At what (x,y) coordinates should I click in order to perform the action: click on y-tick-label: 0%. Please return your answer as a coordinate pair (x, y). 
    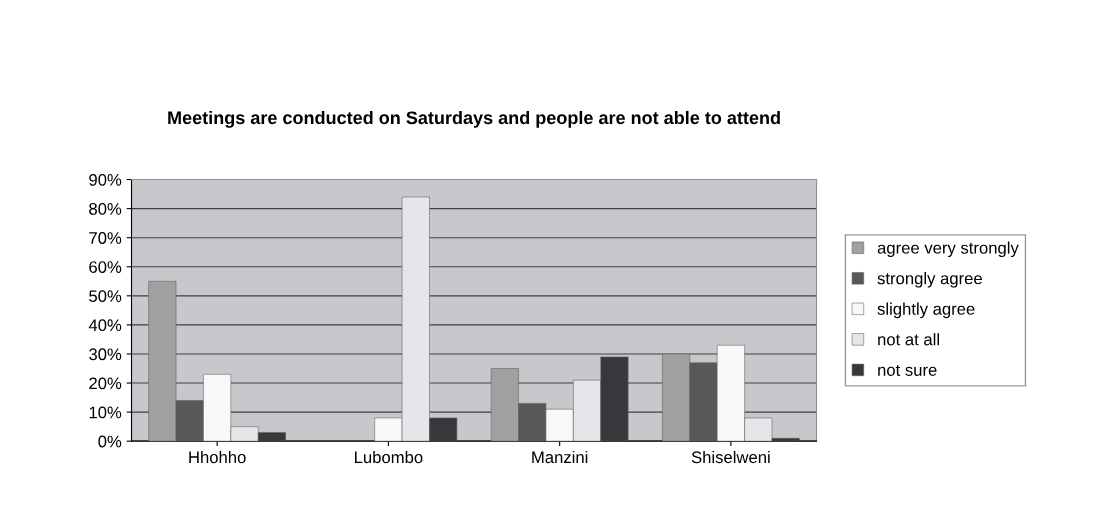
    Looking at the image, I should click on (110, 441).